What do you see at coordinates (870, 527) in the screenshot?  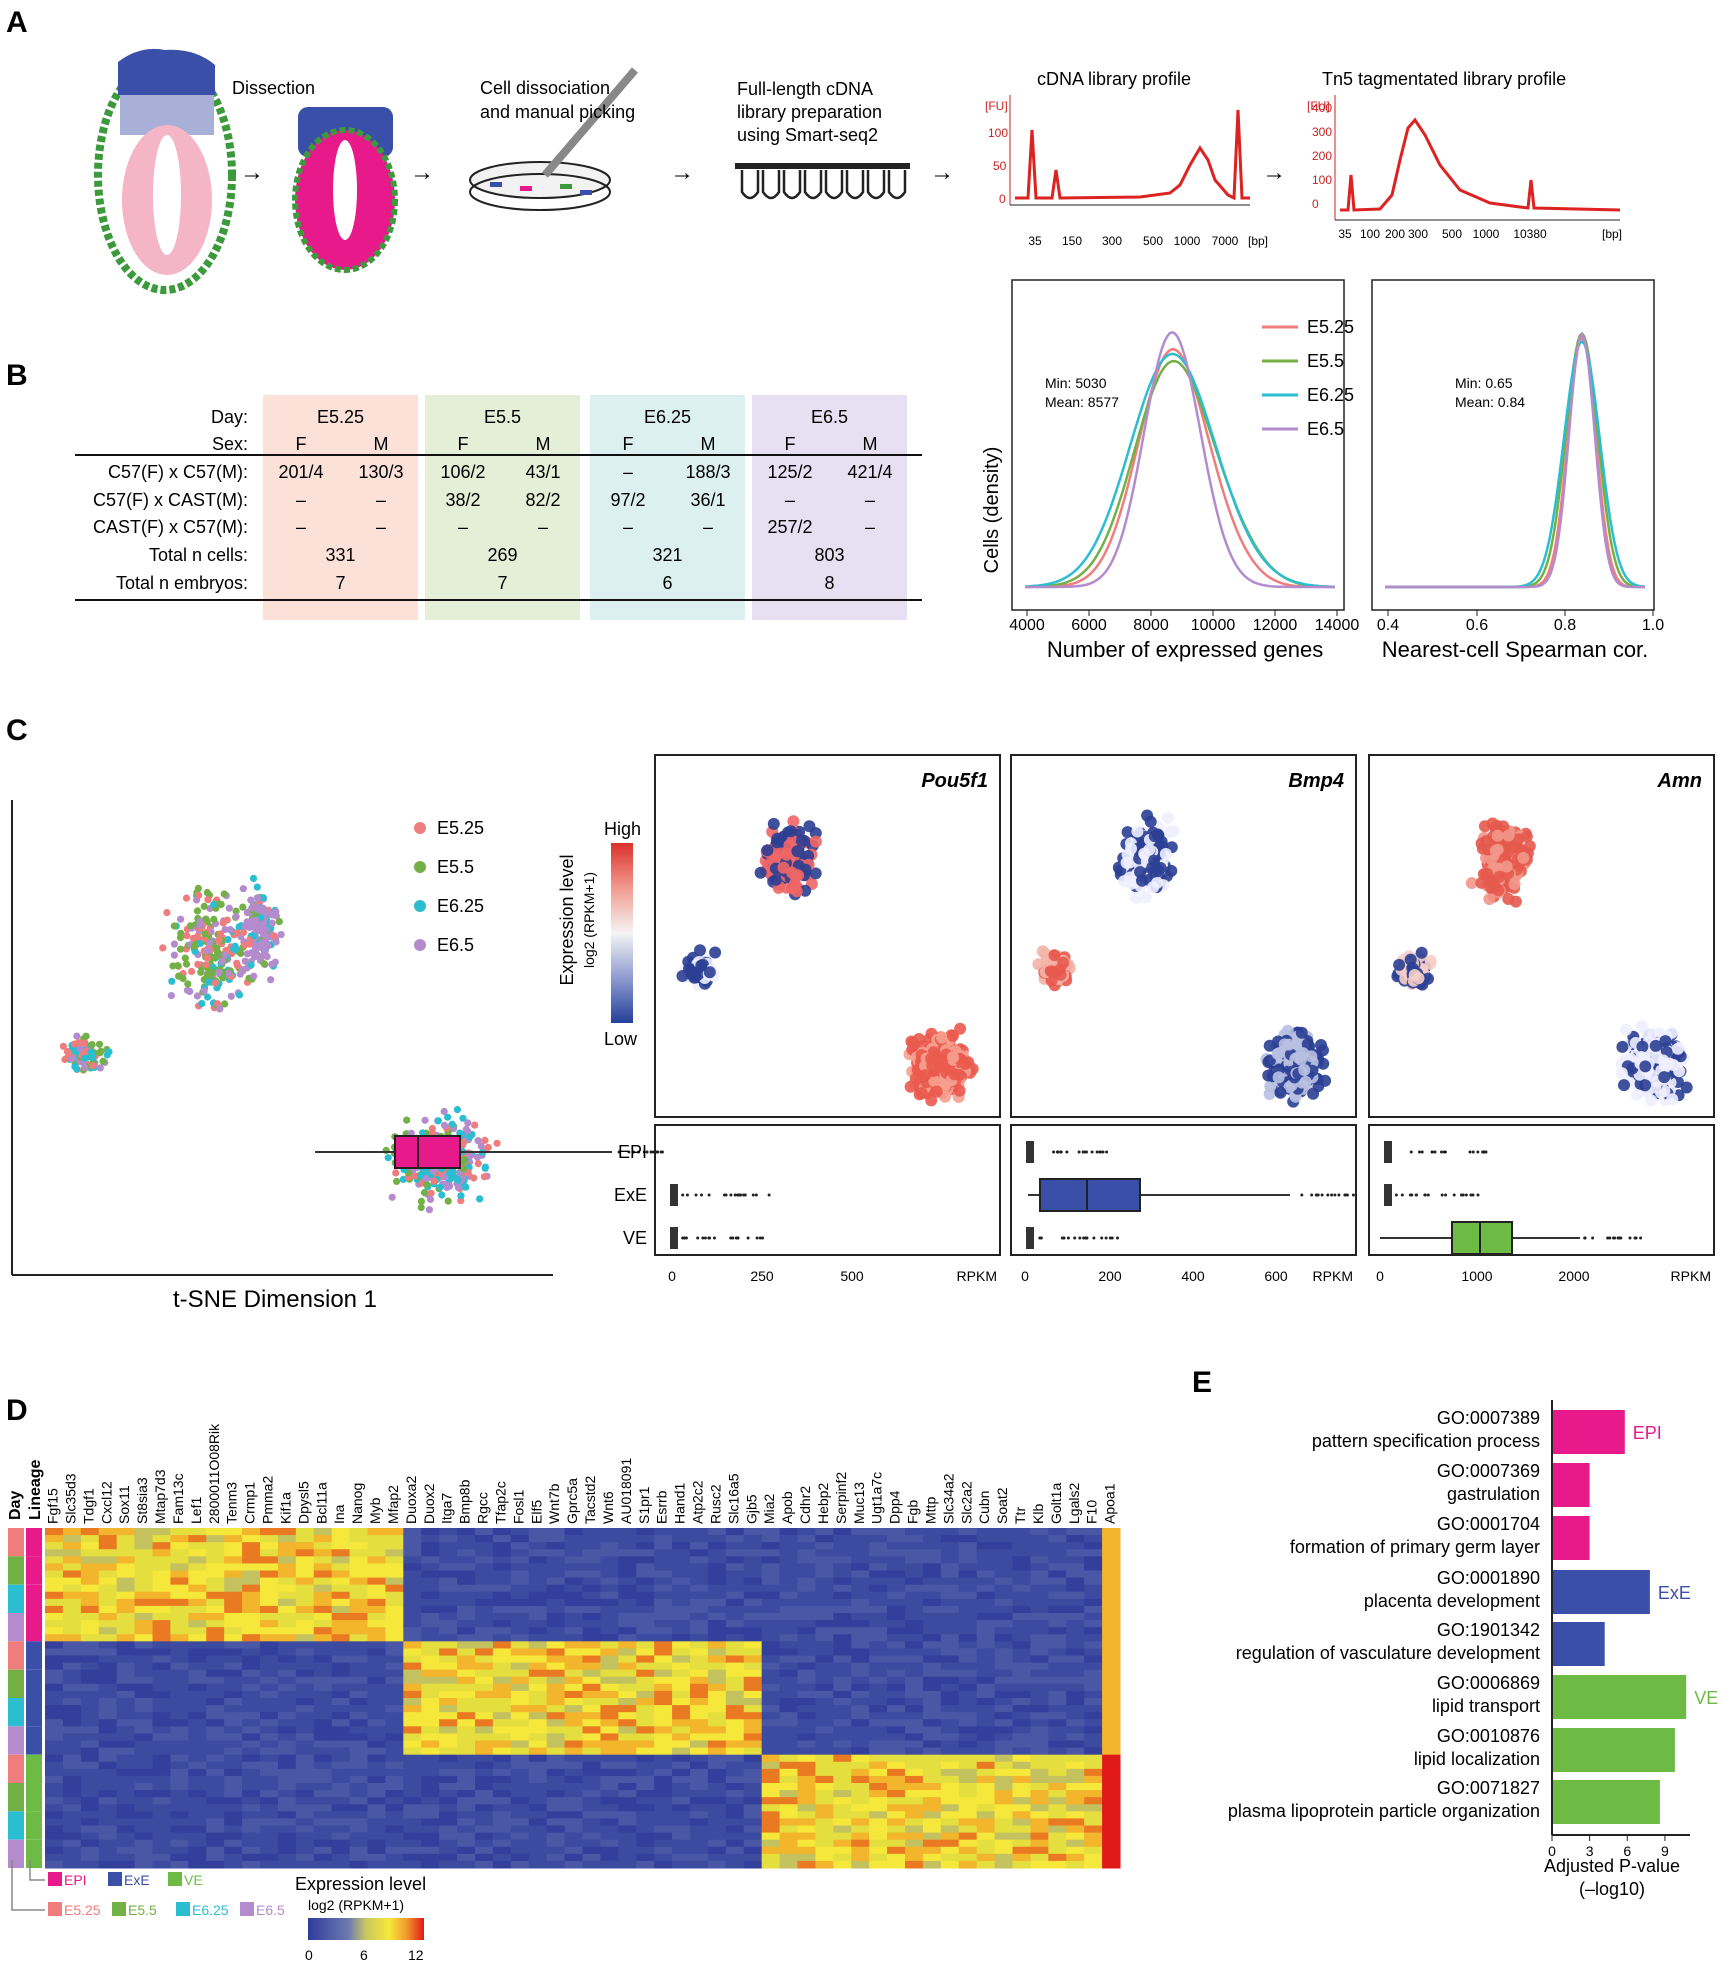 I see `table-cell: –` at bounding box center [870, 527].